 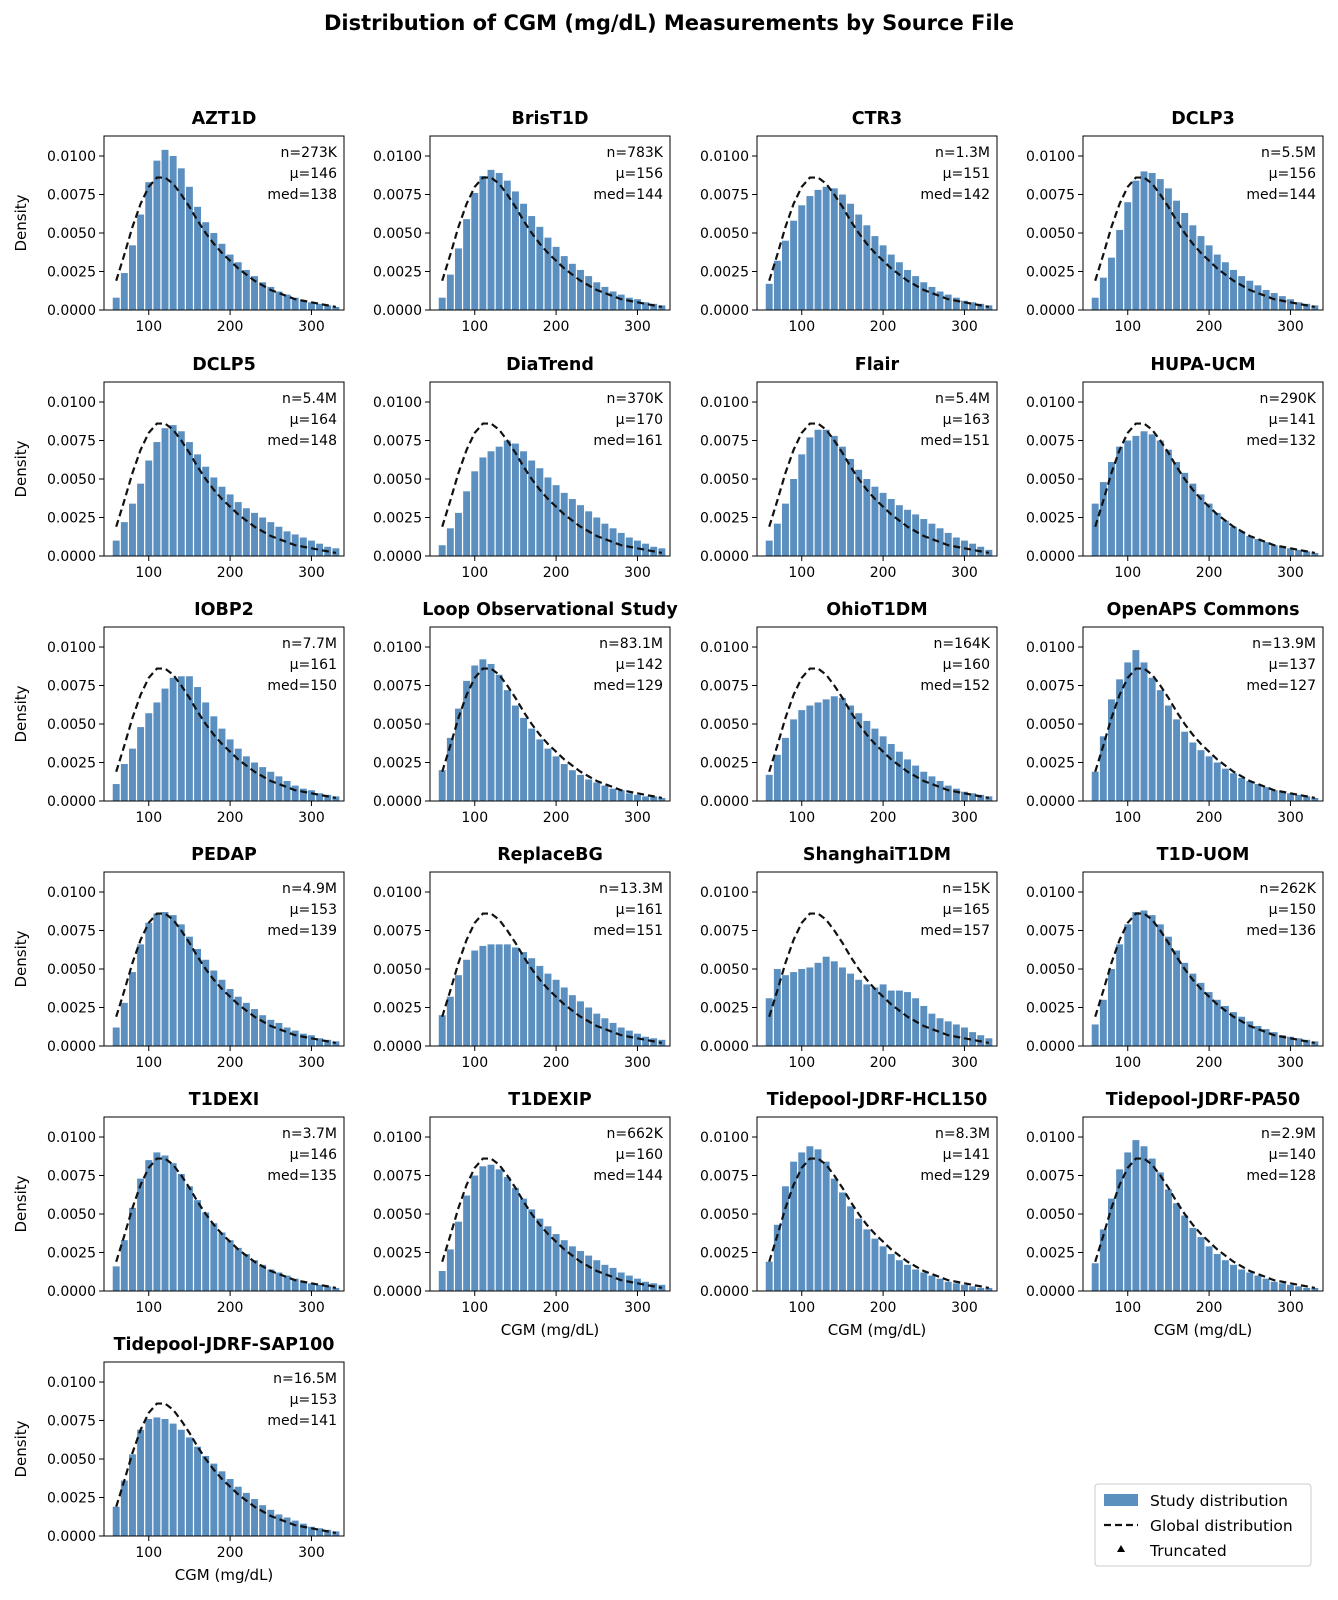 What do you see at coordinates (1292, 910) in the screenshot?
I see `stat-mean: μ=150` at bounding box center [1292, 910].